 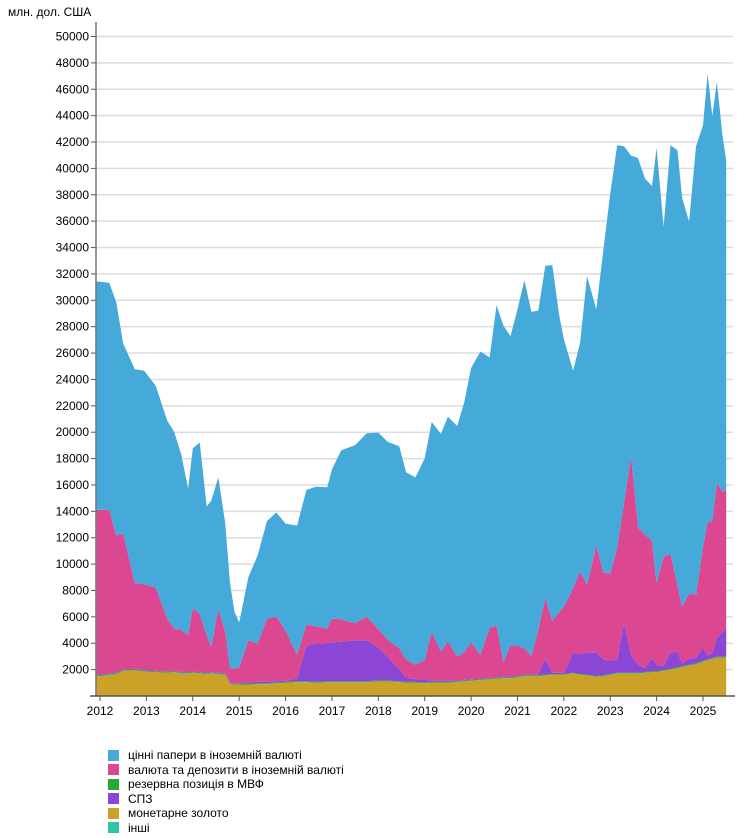 What do you see at coordinates (236, 769) in the screenshot?
I see `legend-label: валюта та депозити в іноземній валюті` at bounding box center [236, 769].